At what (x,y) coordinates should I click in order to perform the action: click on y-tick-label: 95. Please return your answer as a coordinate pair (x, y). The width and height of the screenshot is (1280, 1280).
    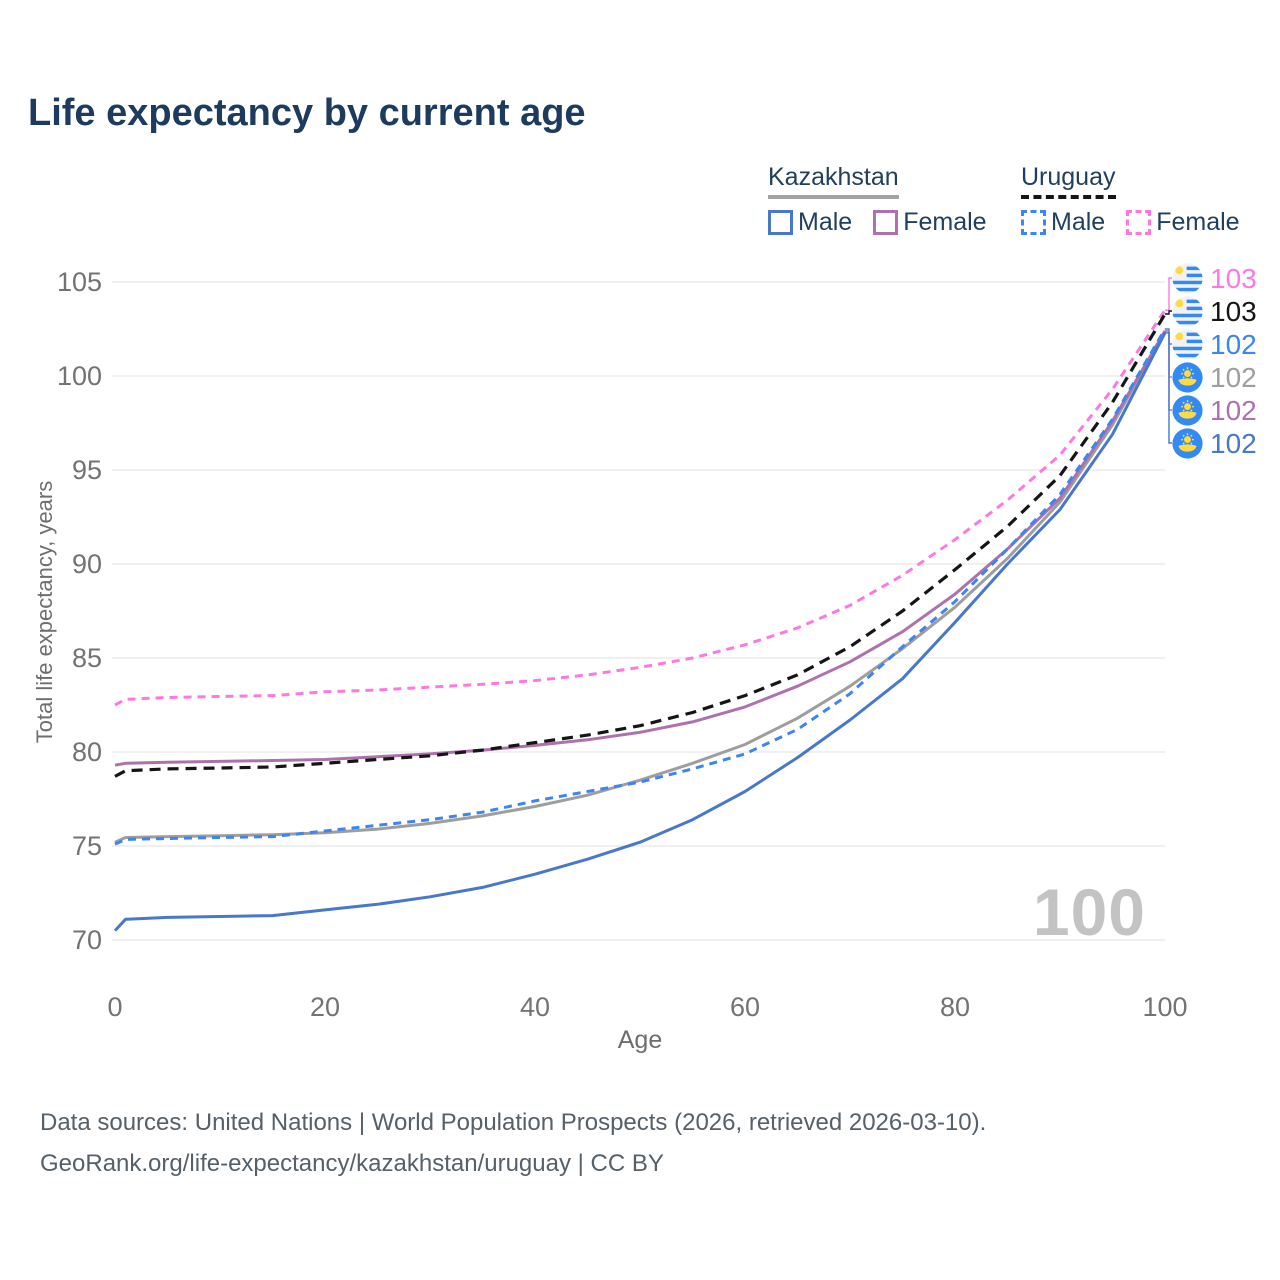
    Looking at the image, I should click on (86, 470).